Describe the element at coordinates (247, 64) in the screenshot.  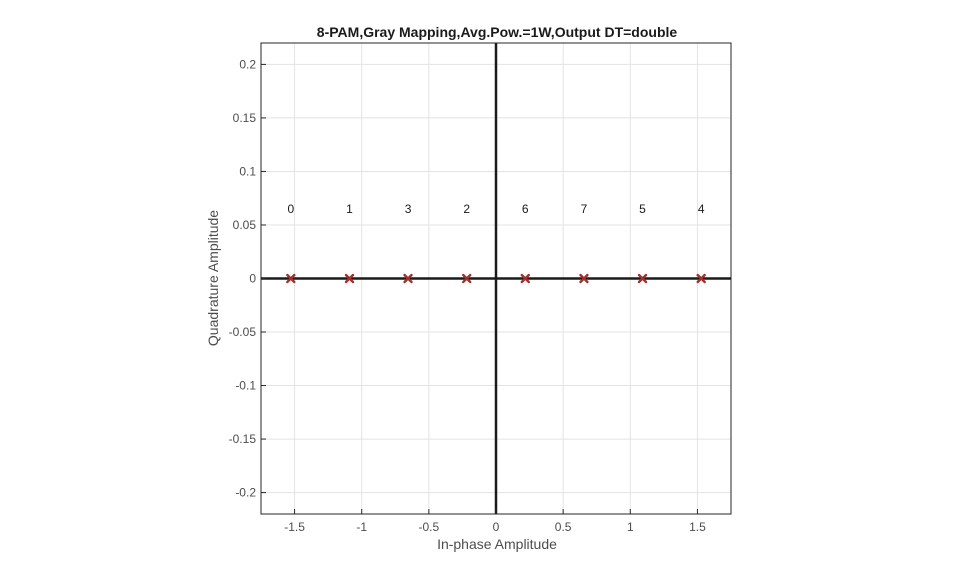
I see `y-tick-label: 0.2` at that location.